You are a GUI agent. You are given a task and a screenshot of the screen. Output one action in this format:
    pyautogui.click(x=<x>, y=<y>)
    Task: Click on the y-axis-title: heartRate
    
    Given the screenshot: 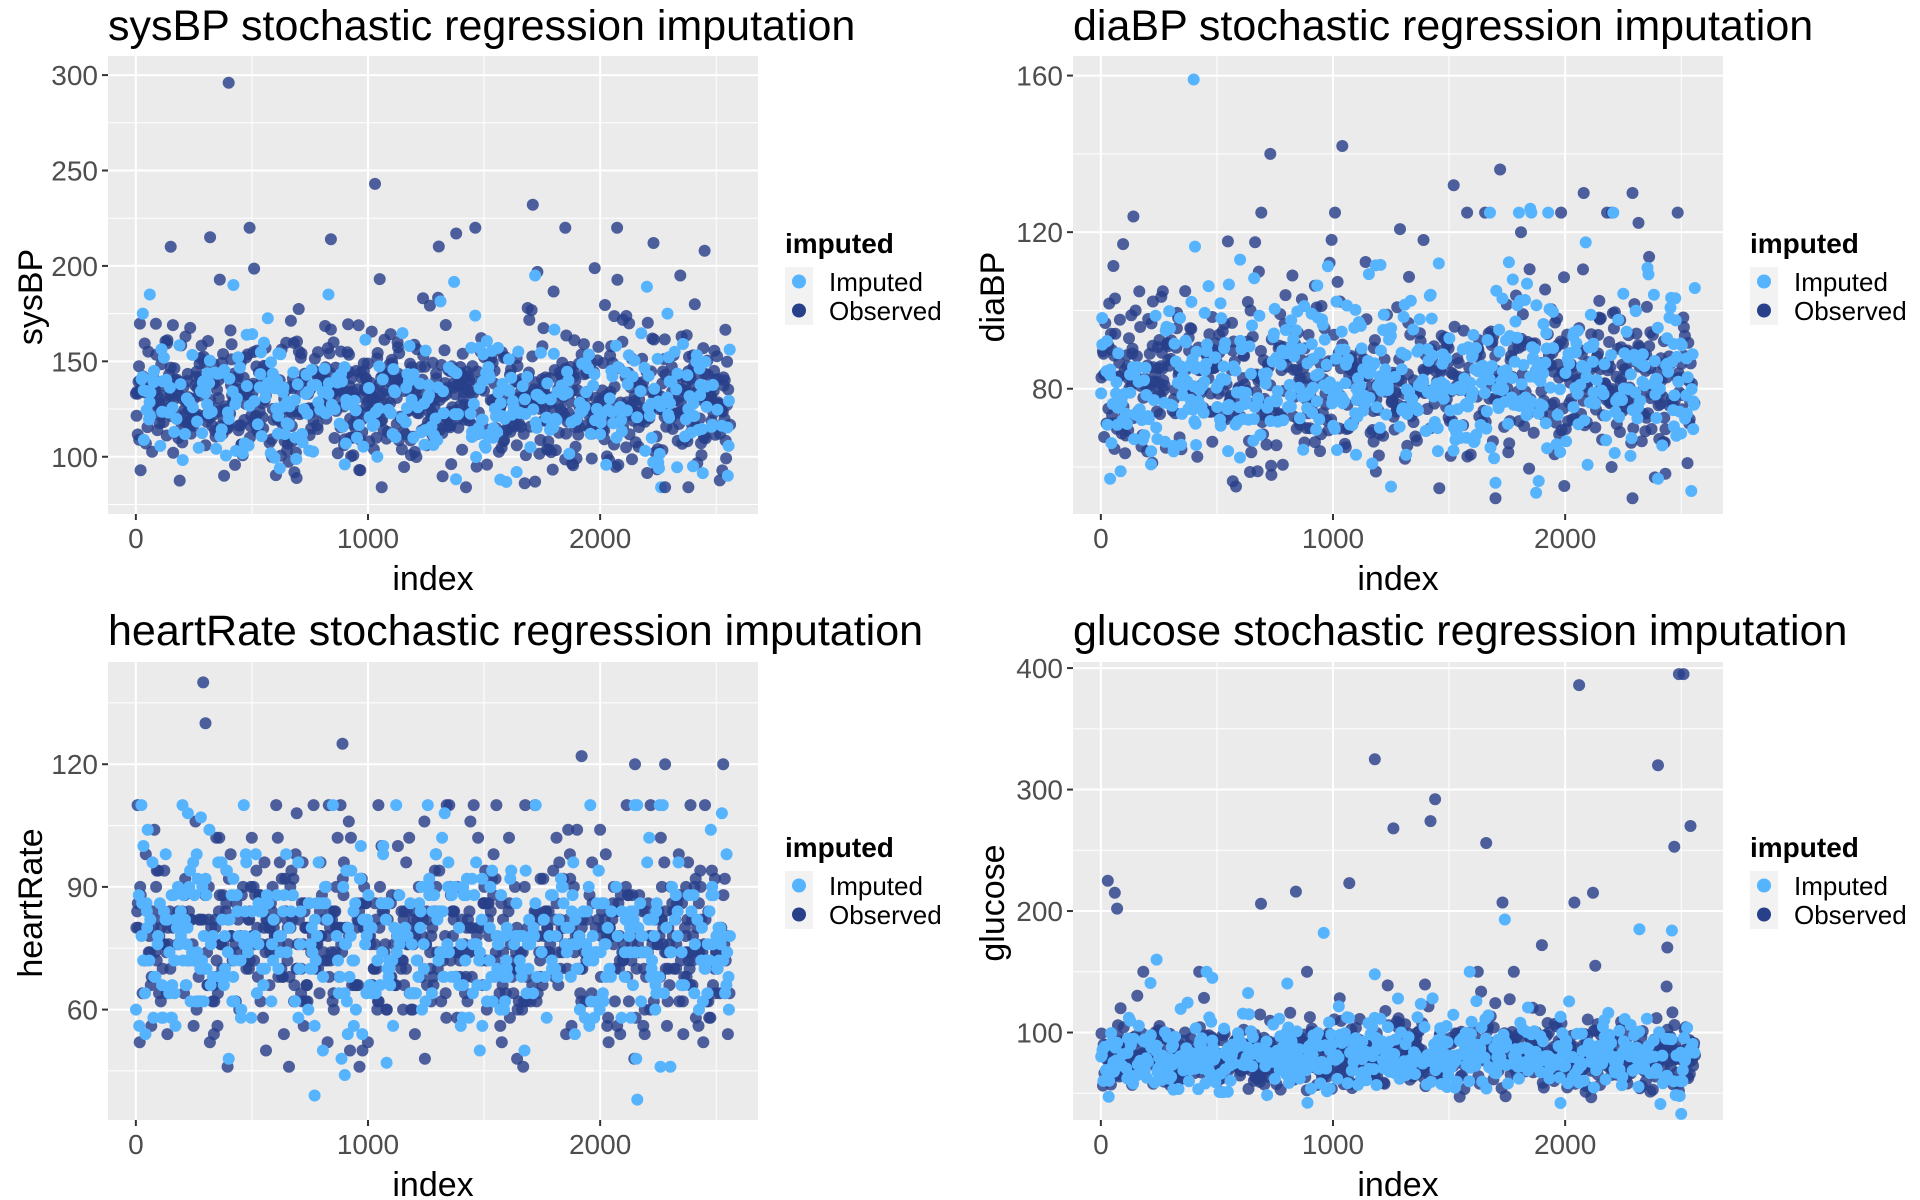 What is the action you would take?
    pyautogui.click(x=31, y=902)
    